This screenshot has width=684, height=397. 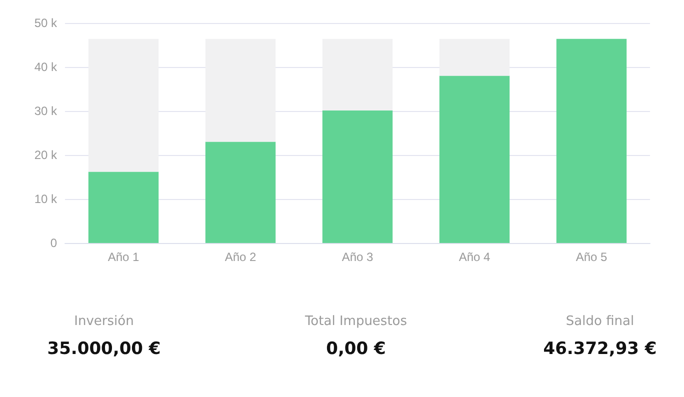 What do you see at coordinates (46, 199) in the screenshot?
I see `y-tick-label: 10 k` at bounding box center [46, 199].